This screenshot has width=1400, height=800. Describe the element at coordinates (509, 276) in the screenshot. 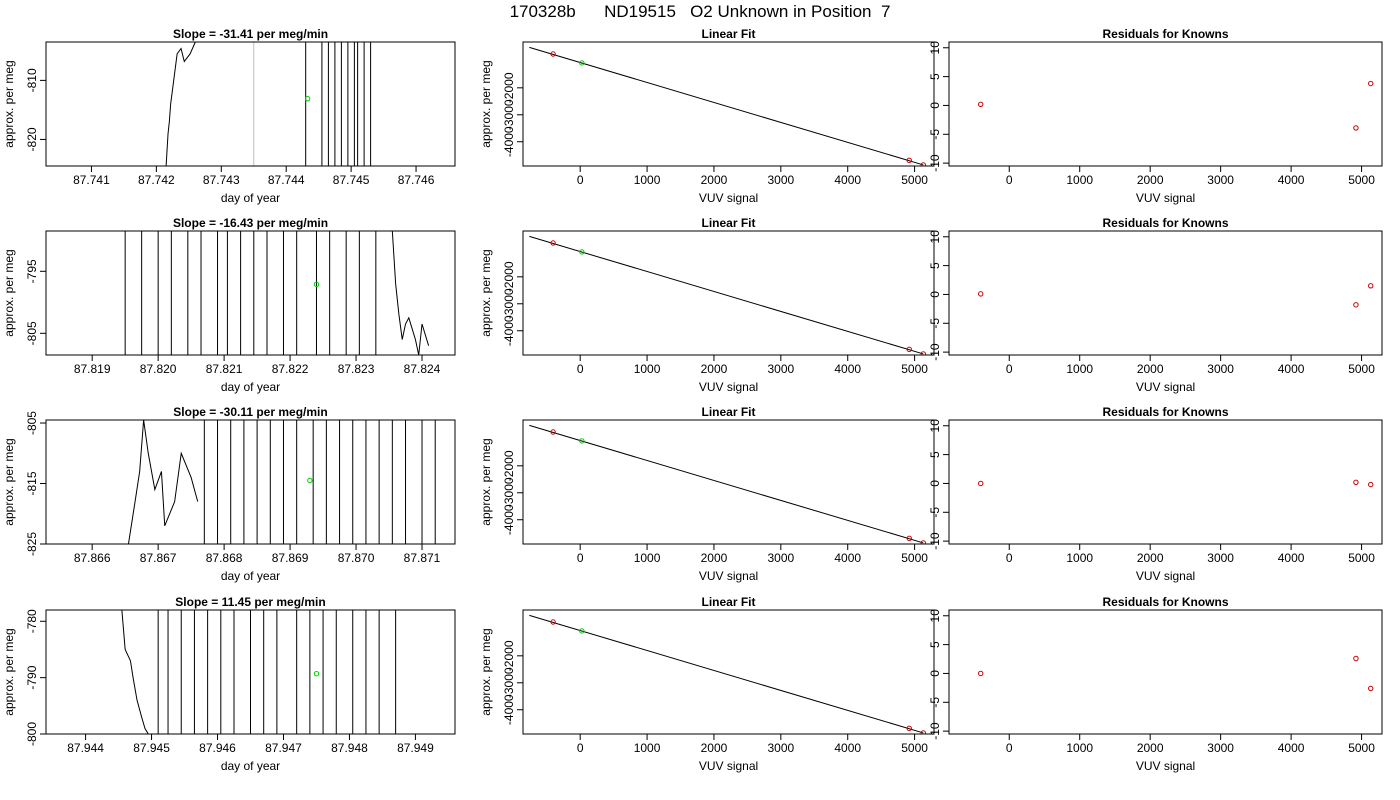

I see `y-tick-label: -2000` at that location.